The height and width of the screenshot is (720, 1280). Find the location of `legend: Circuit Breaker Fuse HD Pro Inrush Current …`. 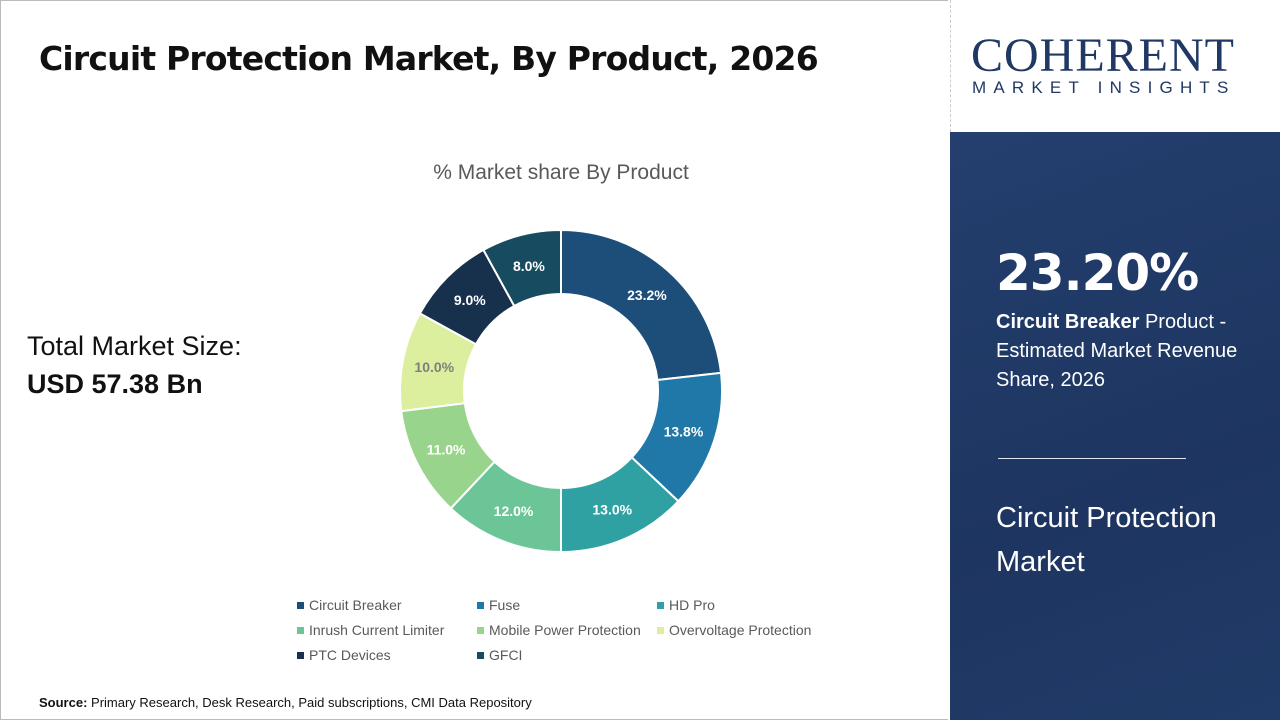

legend: Circuit Breaker Fuse HD Pro Inrush Current … is located at coordinates (577, 630).